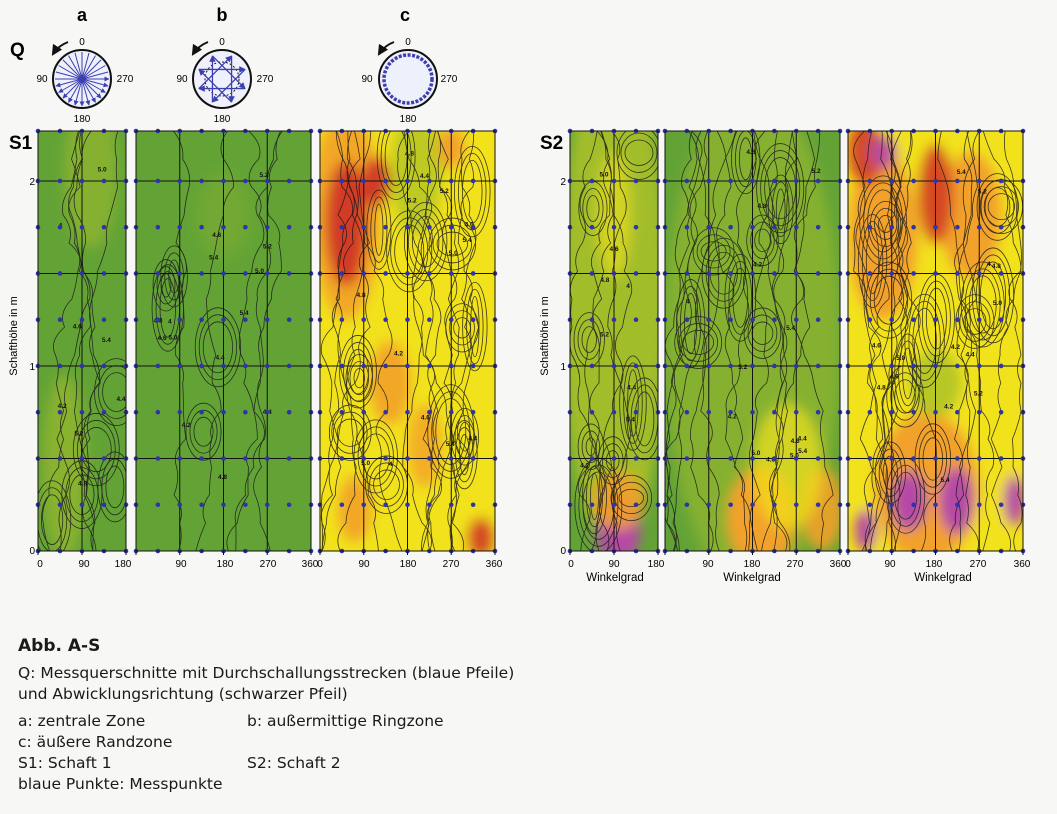  Describe the element at coordinates (407, 341) in the screenshot. I see `contour-map-s1-edge: 5.2 5.4 4.8 5.0 4.6 4.4 4.2 4 5.2 5.4 4.8 5.0 4.6 4.4` at that location.